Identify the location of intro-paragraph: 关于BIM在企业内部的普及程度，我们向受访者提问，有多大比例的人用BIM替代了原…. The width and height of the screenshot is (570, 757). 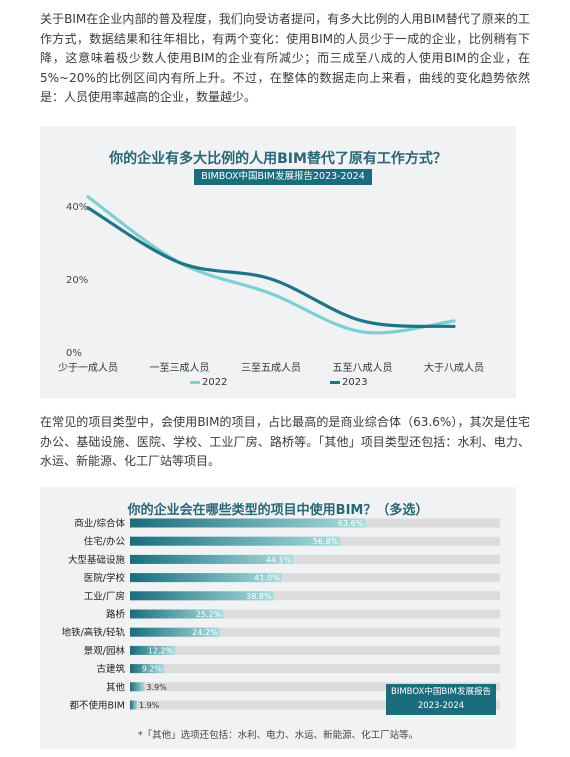
(285, 58).